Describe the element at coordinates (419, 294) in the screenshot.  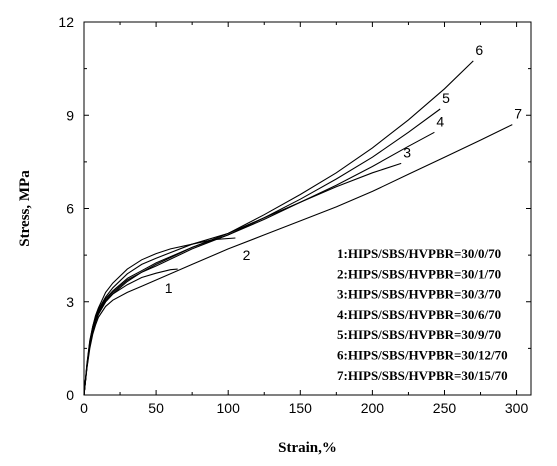
I see `legend-entry: 3:HIPS/SBS/HVPBR=30/3/70` at that location.